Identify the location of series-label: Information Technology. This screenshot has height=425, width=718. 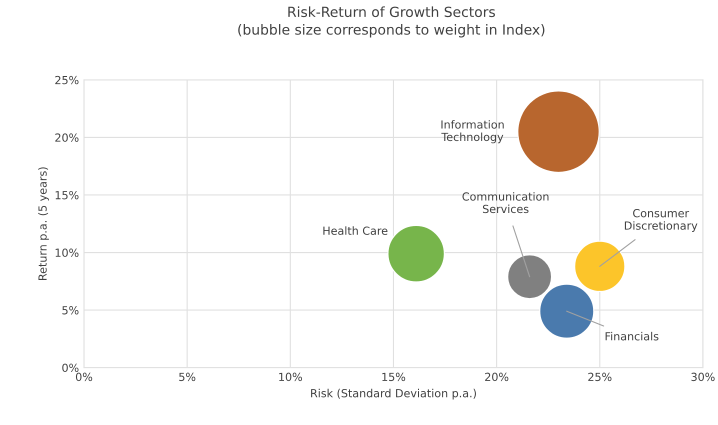
(472, 132).